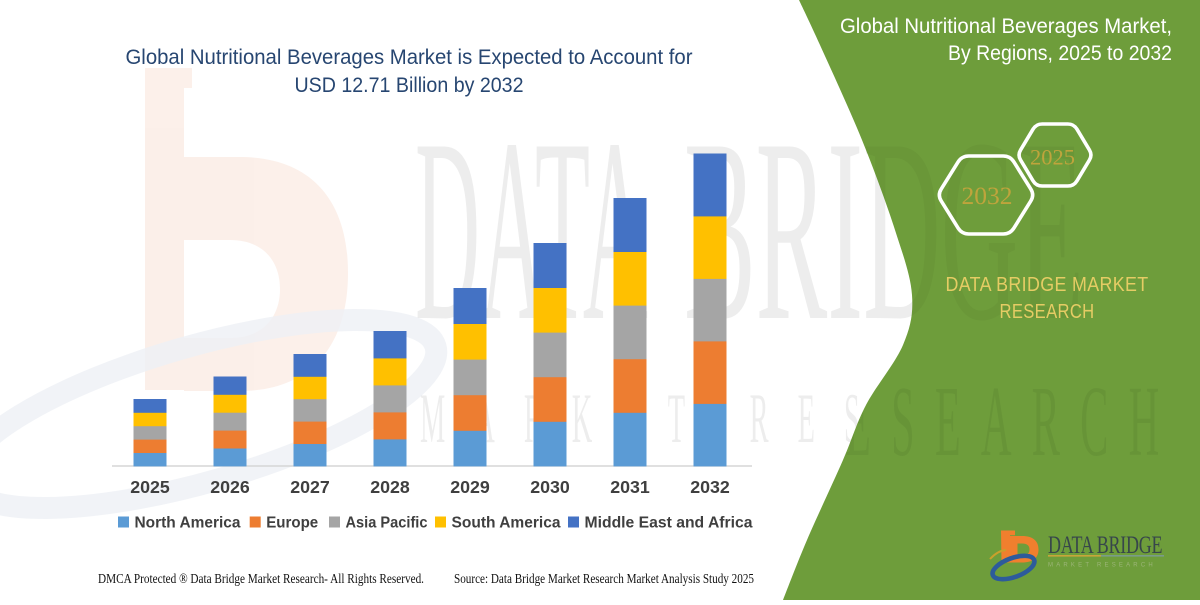  I want to click on svg-text: 2027, so click(310, 487).